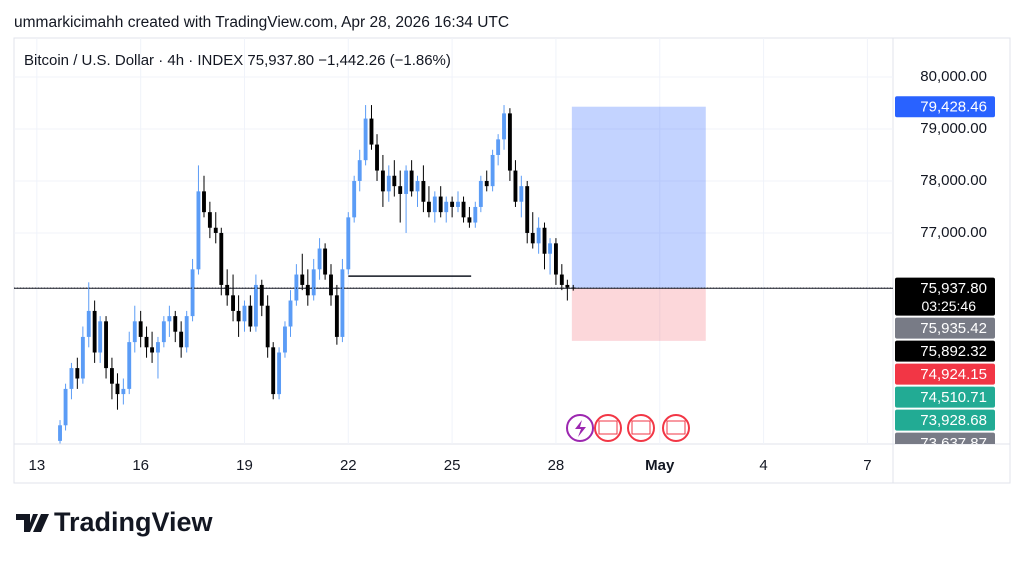  What do you see at coordinates (134, 522) in the screenshot?
I see `logo-text: TradingView` at bounding box center [134, 522].